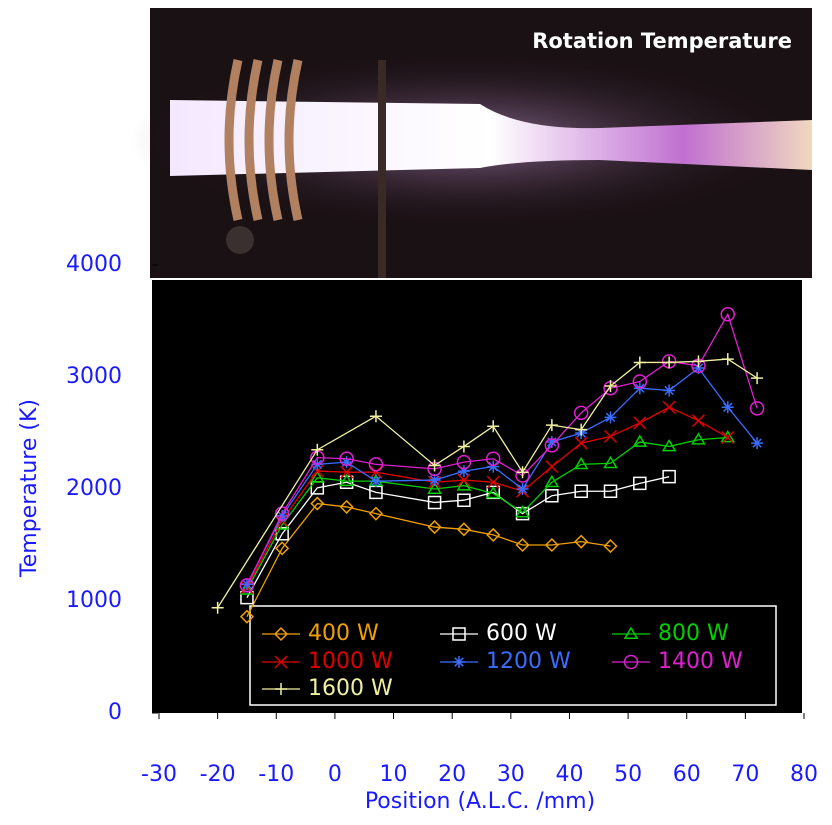 The width and height of the screenshot is (832, 825). I want to click on x-tick-label: 80, so click(804, 774).